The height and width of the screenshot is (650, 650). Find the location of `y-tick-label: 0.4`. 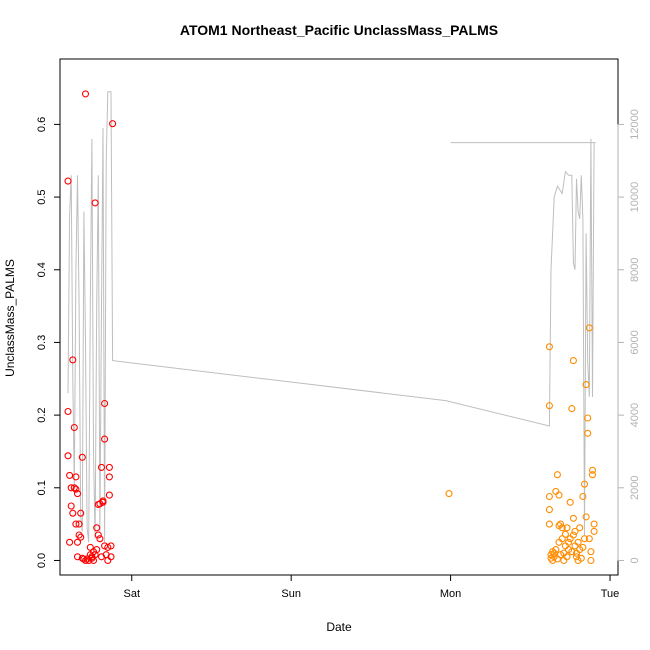

y-tick-label: 0.4 is located at coordinates (42, 269).